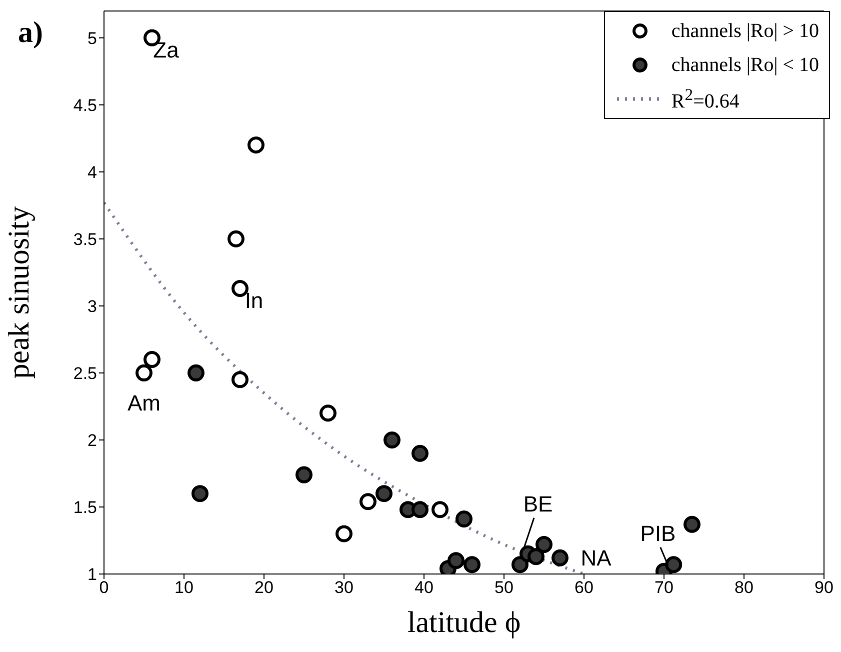 This screenshot has height=652, width=841. I want to click on y-tick-label: 1, so click(92, 574).